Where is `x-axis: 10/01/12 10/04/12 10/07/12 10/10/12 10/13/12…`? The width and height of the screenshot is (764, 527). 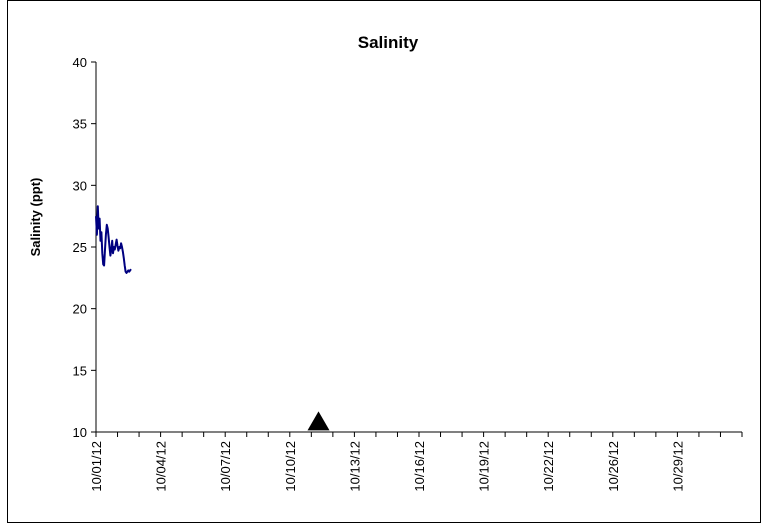
x-axis: 10/01/12 10/04/12 10/07/12 10/10/12 10/13/12… is located at coordinates (416, 461).